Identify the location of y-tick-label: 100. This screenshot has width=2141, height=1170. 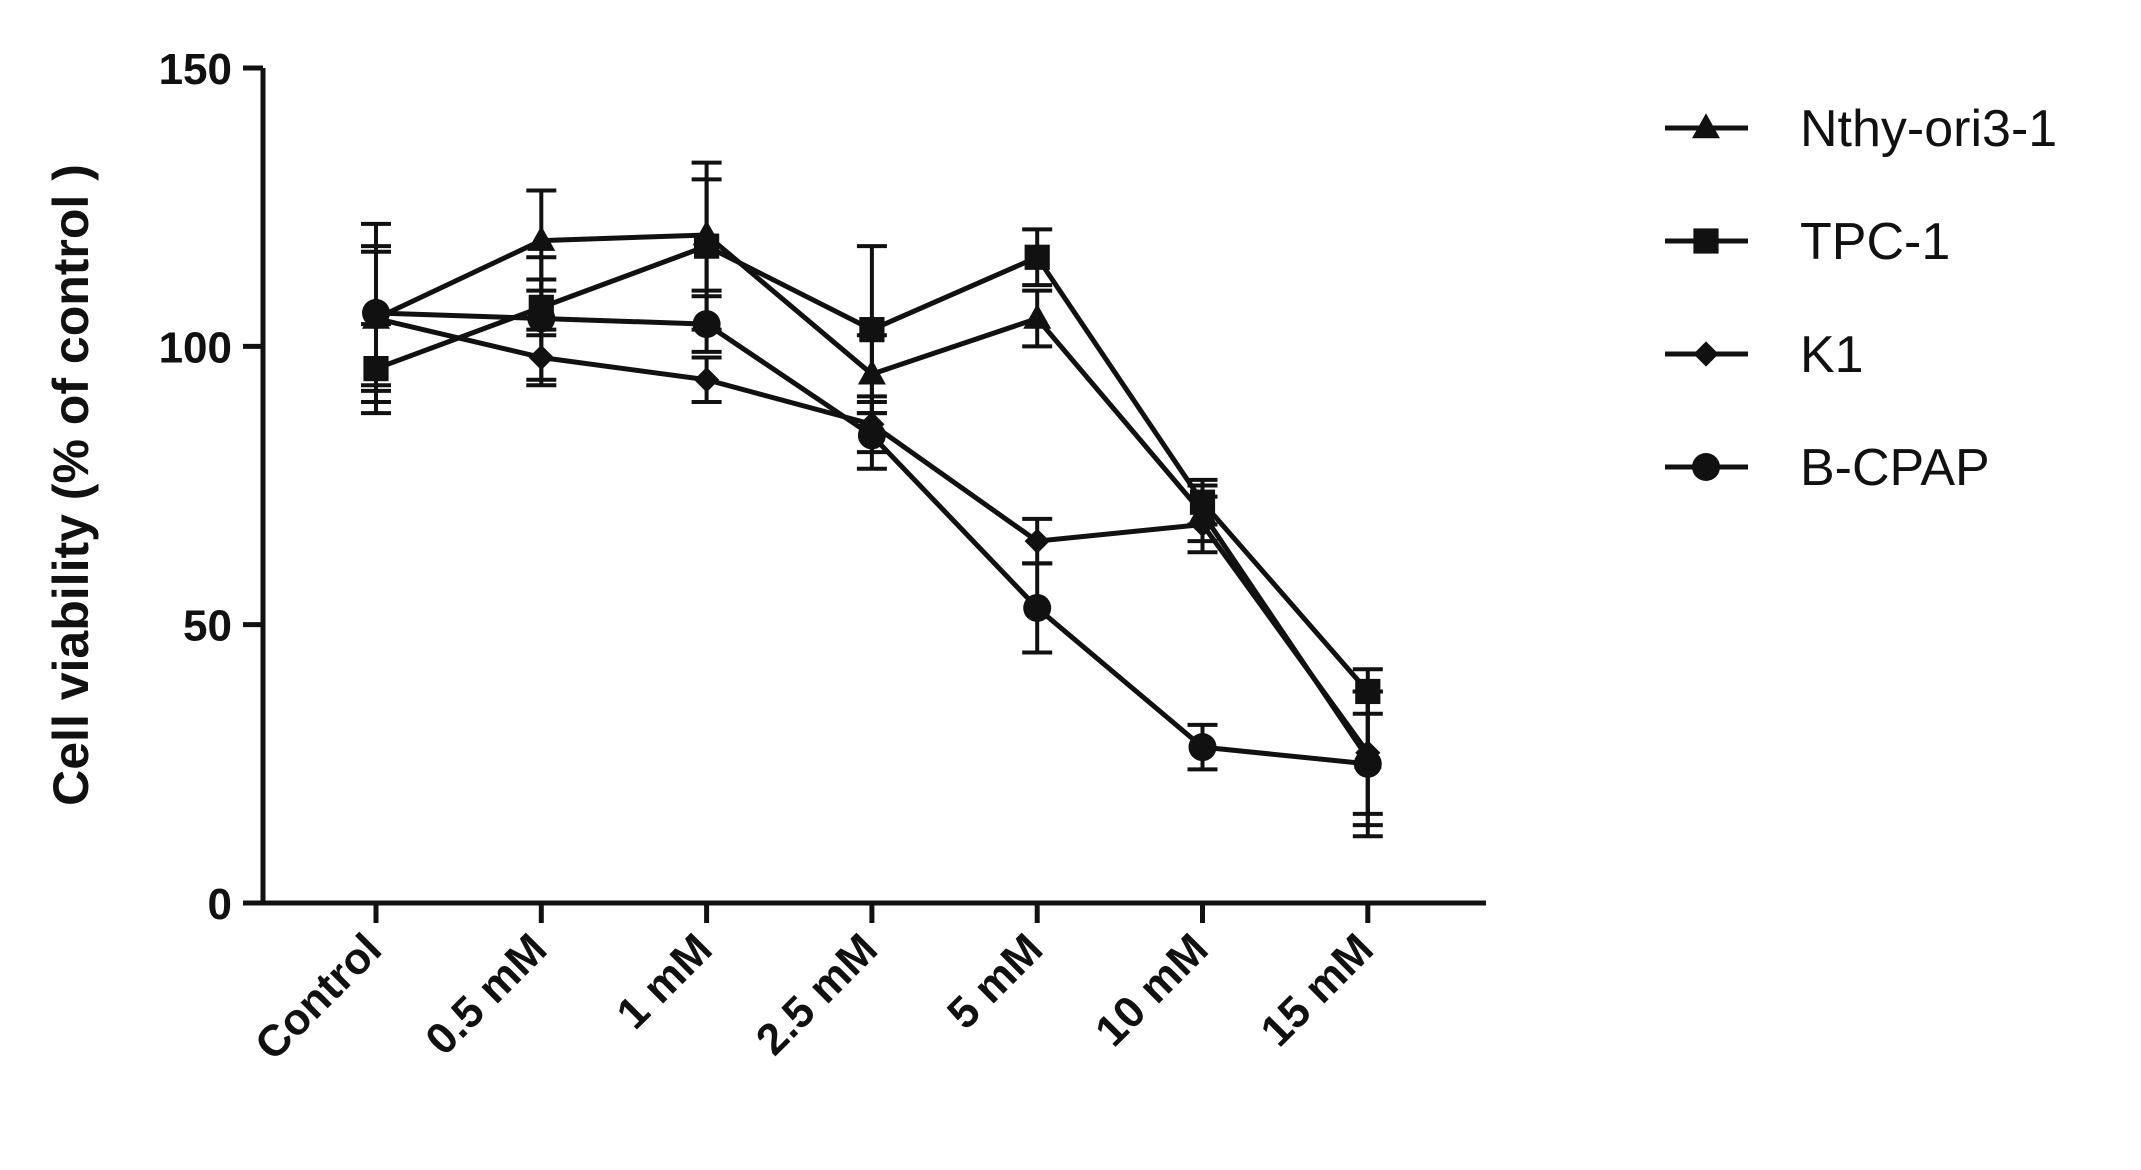
(195, 347).